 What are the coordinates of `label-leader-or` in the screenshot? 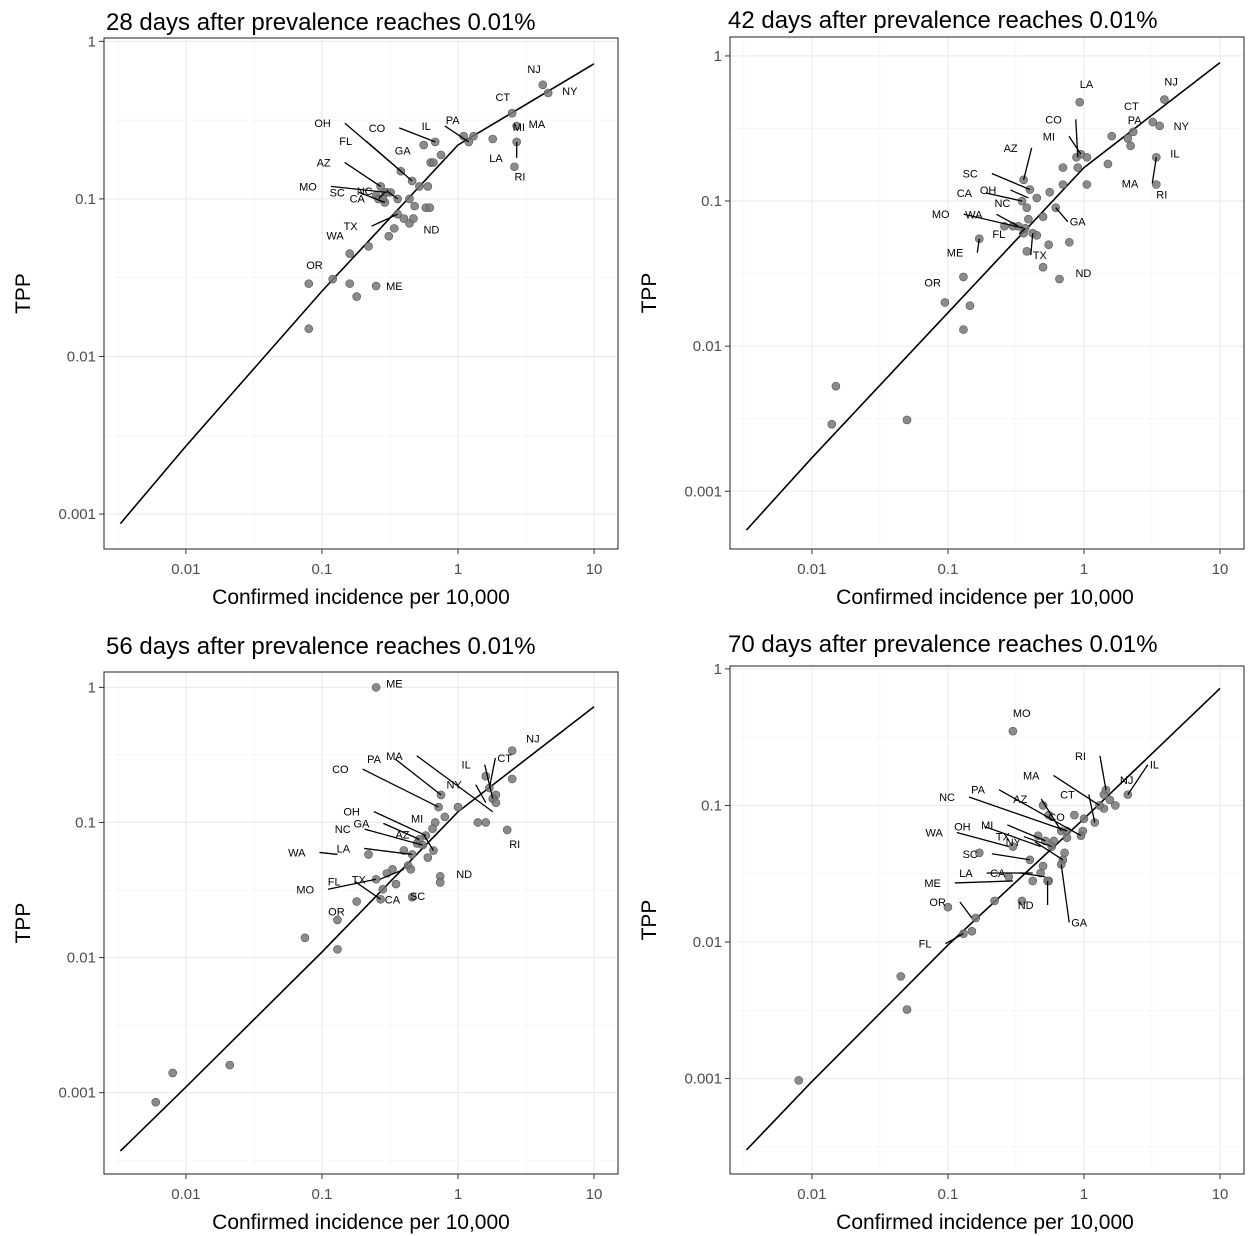 It's located at (966, 910).